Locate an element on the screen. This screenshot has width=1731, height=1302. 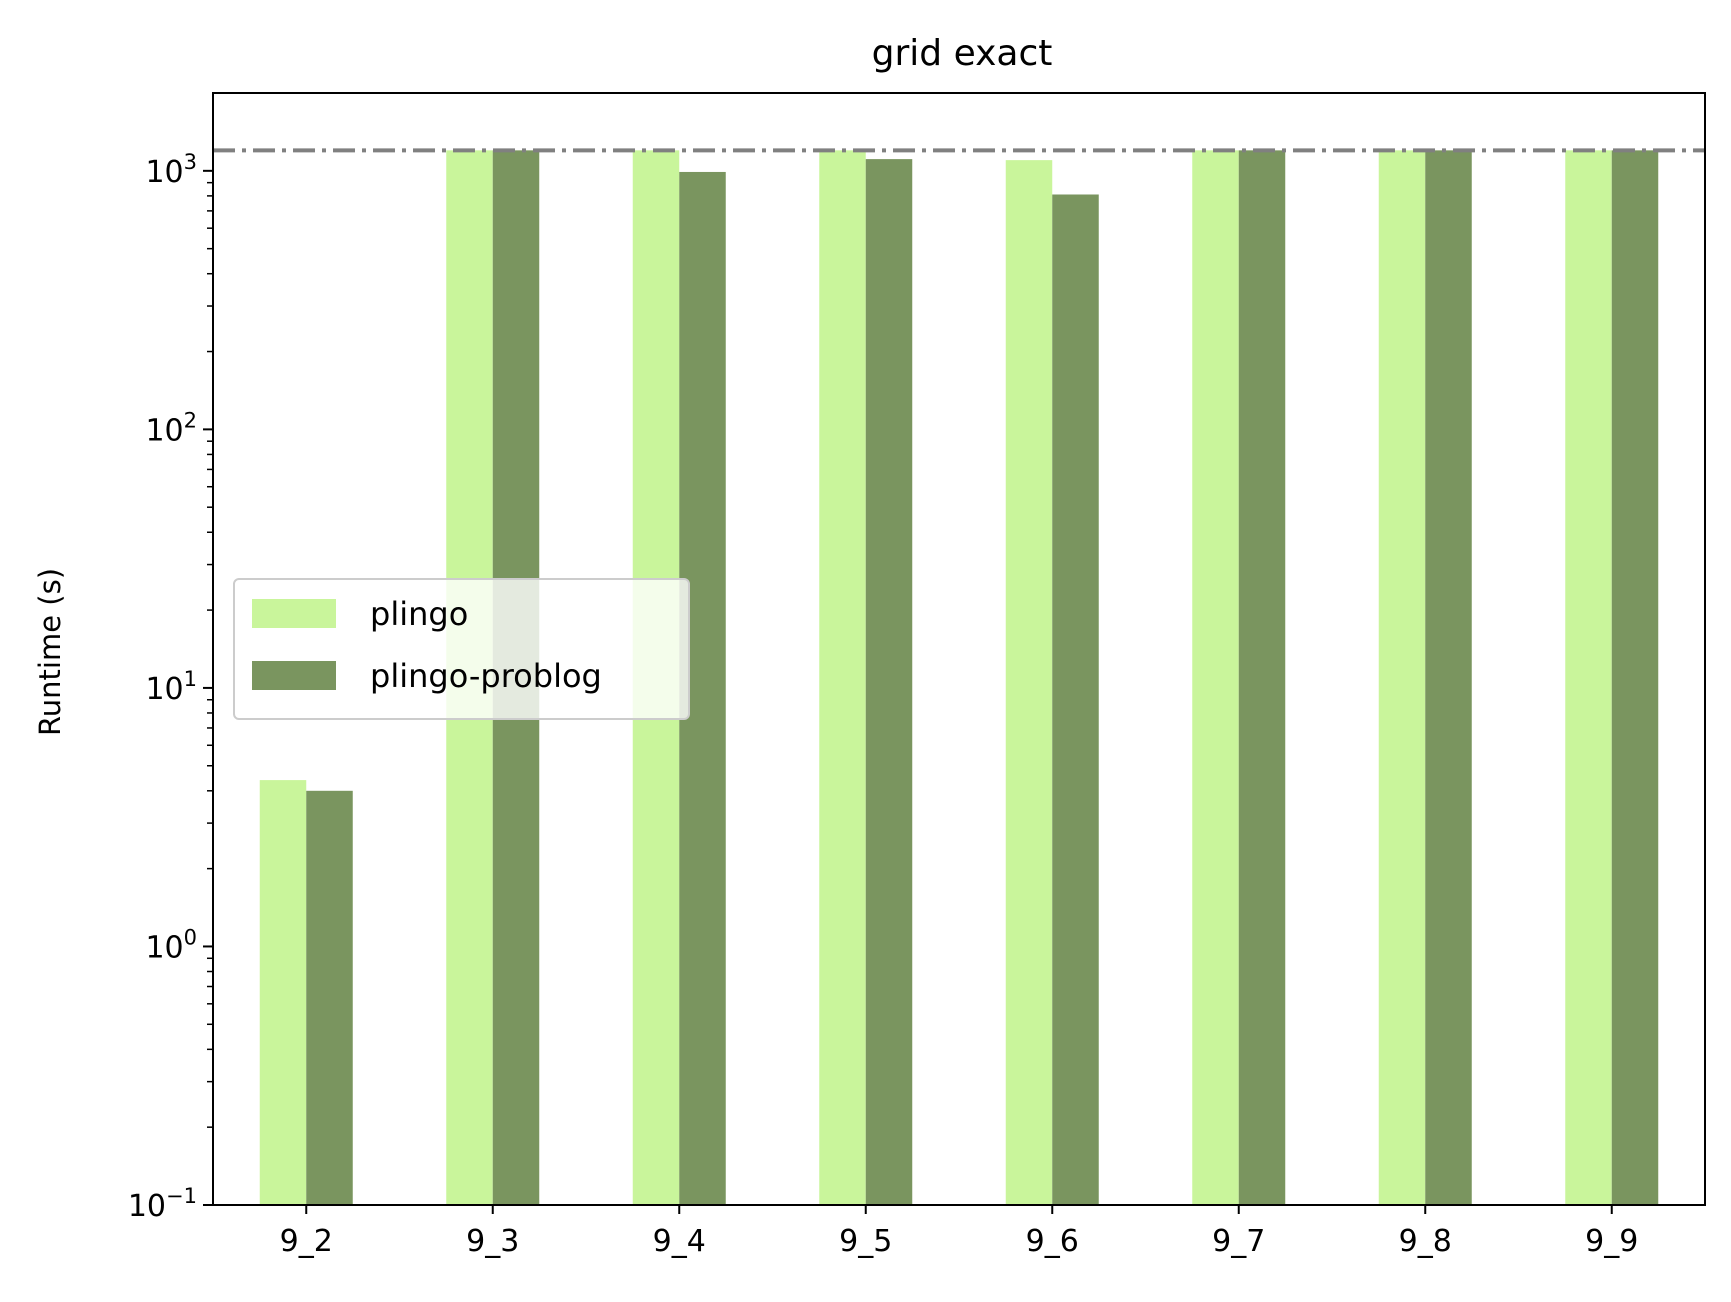
legend-box is located at coordinates (461, 649).